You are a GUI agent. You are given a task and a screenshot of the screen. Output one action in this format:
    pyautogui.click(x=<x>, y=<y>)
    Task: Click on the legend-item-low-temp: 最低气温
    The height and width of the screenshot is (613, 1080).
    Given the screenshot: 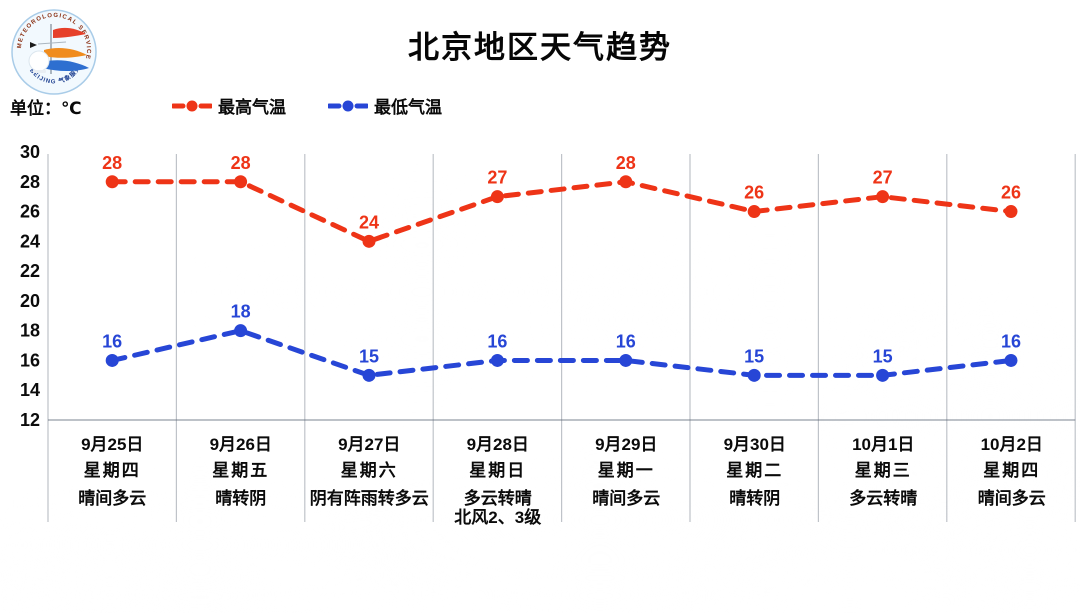 What is the action you would take?
    pyautogui.click(x=385, y=105)
    